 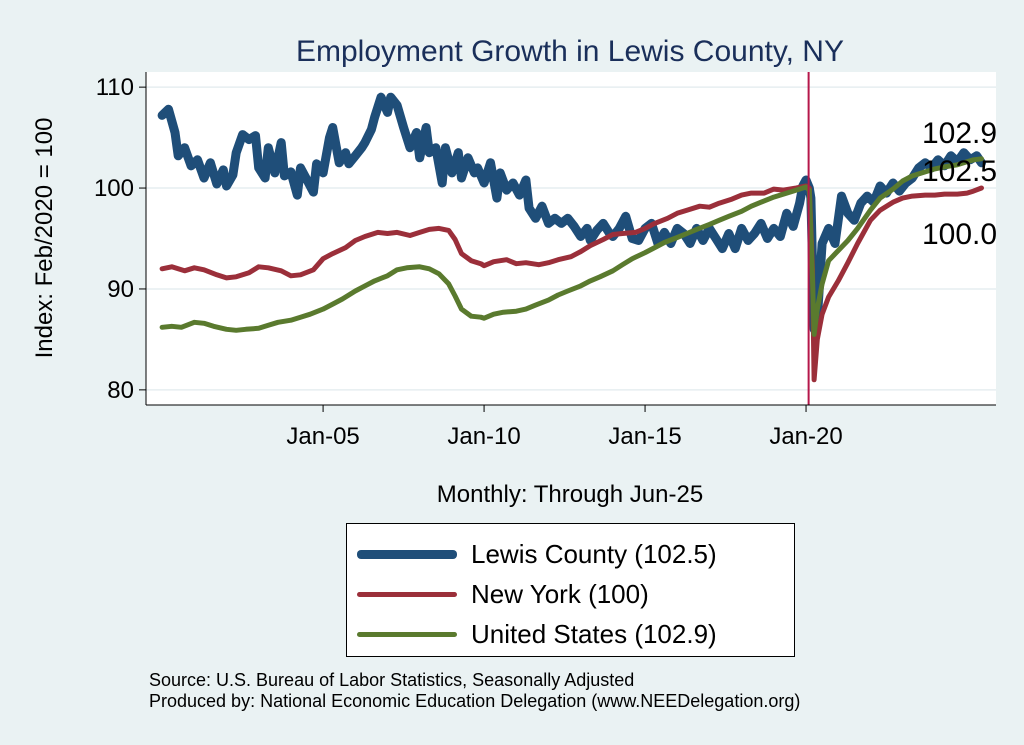 What do you see at coordinates (805, 436) in the screenshot?
I see `x-tick-label: Jan-20` at bounding box center [805, 436].